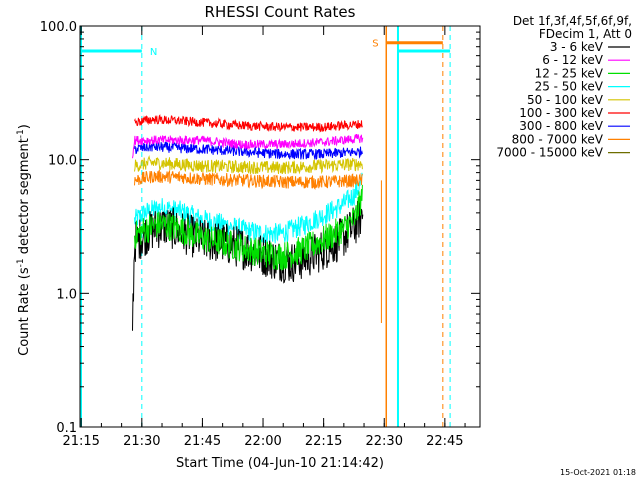 The image size is (640, 485). Describe the element at coordinates (561, 113) in the screenshot. I see `legend-label-5: 100 - 300 keV` at that location.